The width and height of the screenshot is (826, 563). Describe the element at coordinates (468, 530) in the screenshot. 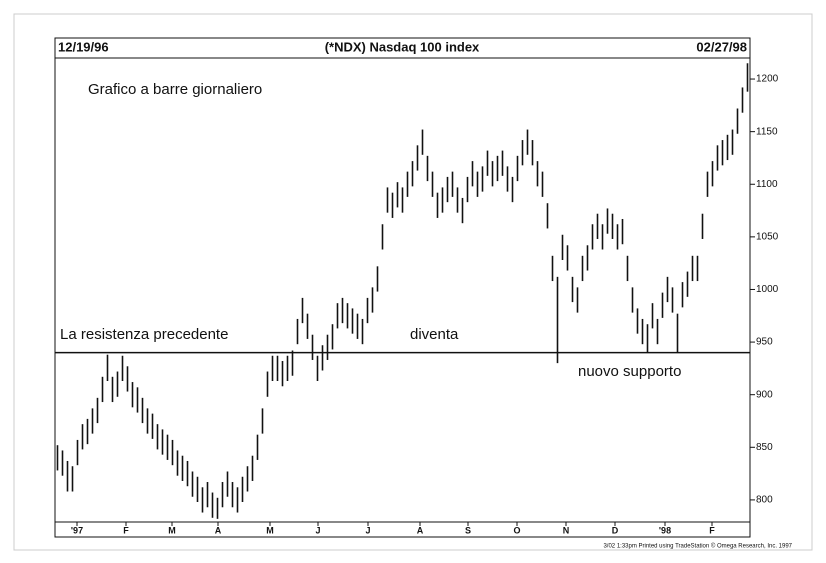

I see `x-tick-label: S` at that location.